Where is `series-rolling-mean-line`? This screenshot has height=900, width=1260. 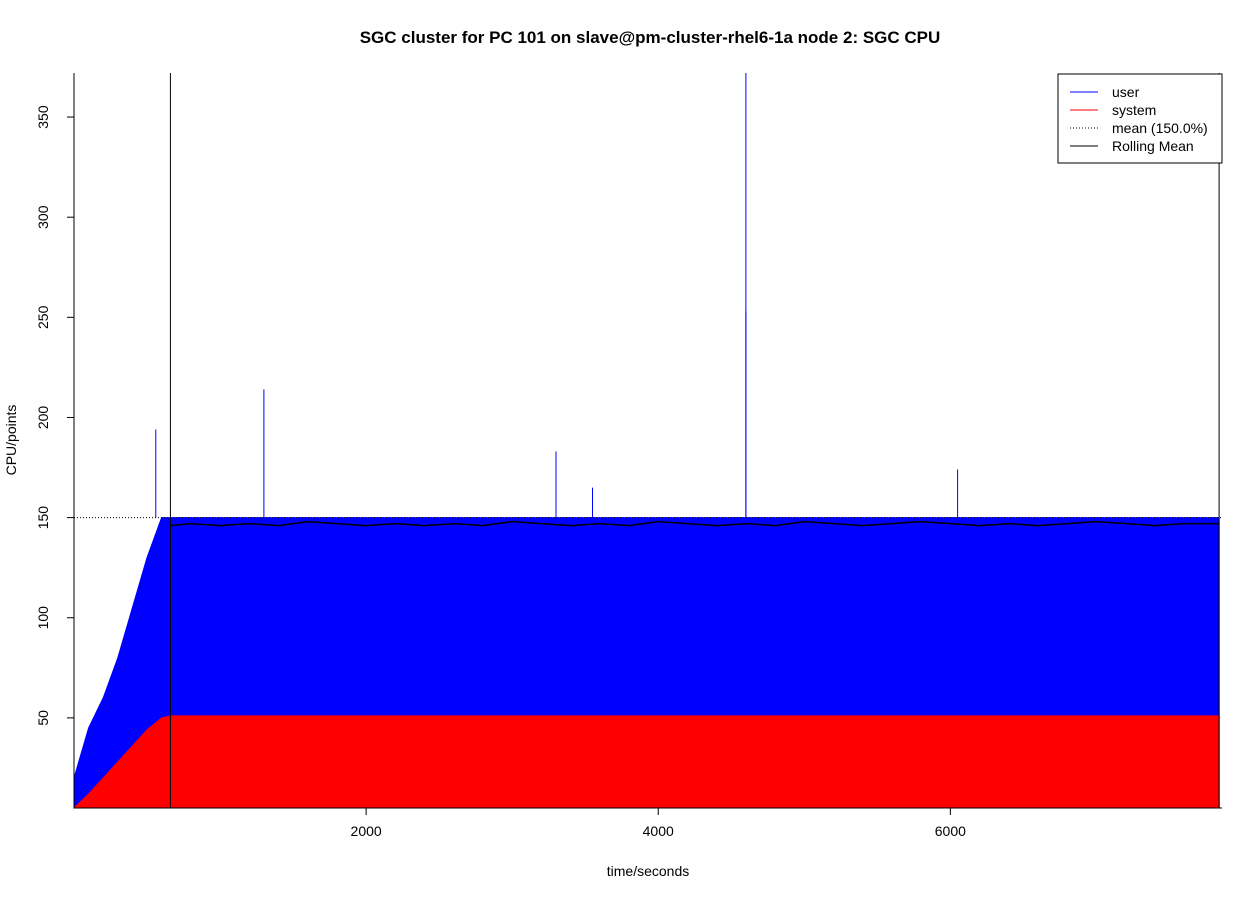
series-rolling-mean-line is located at coordinates (695, 523).